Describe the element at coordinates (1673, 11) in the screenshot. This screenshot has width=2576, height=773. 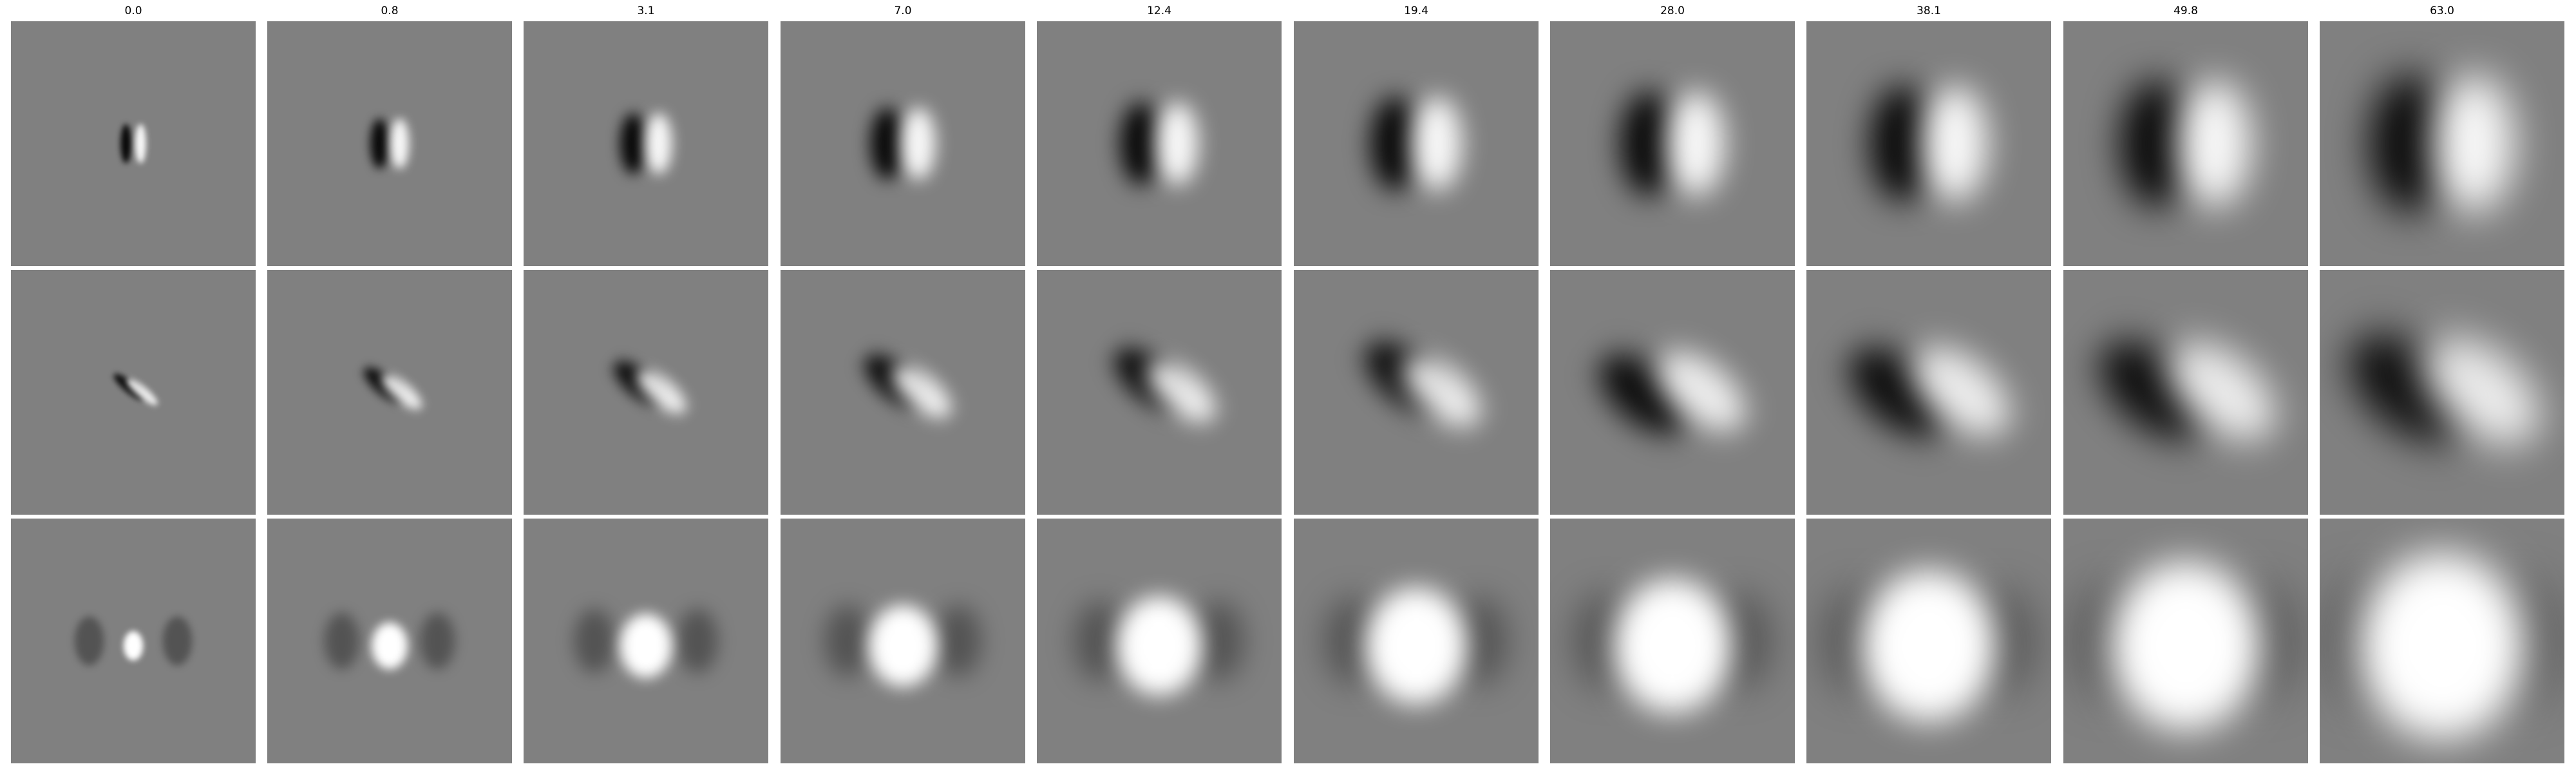
I see `column-title: 28.0` at that location.